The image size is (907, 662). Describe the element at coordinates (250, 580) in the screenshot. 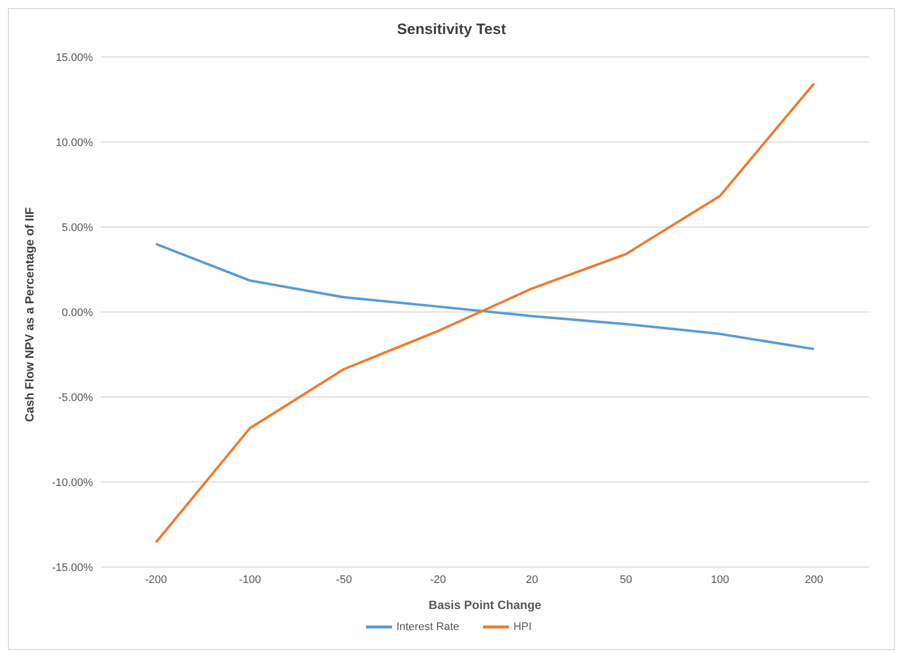

I see `x-tick-label: -100` at that location.